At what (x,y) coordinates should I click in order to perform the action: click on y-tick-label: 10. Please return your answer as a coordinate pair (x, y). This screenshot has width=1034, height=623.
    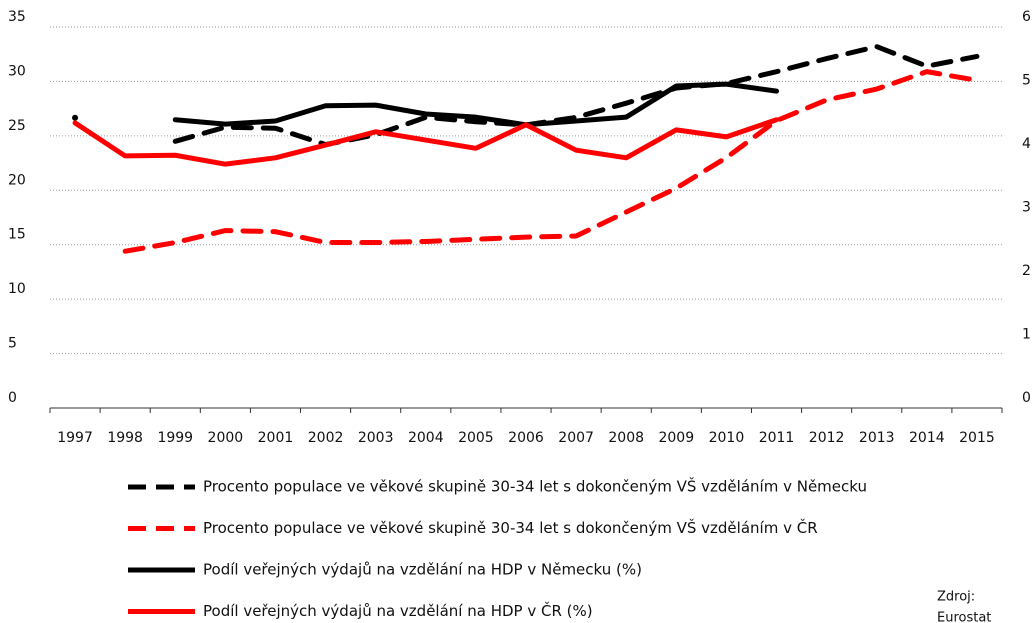
    Looking at the image, I should click on (17, 289).